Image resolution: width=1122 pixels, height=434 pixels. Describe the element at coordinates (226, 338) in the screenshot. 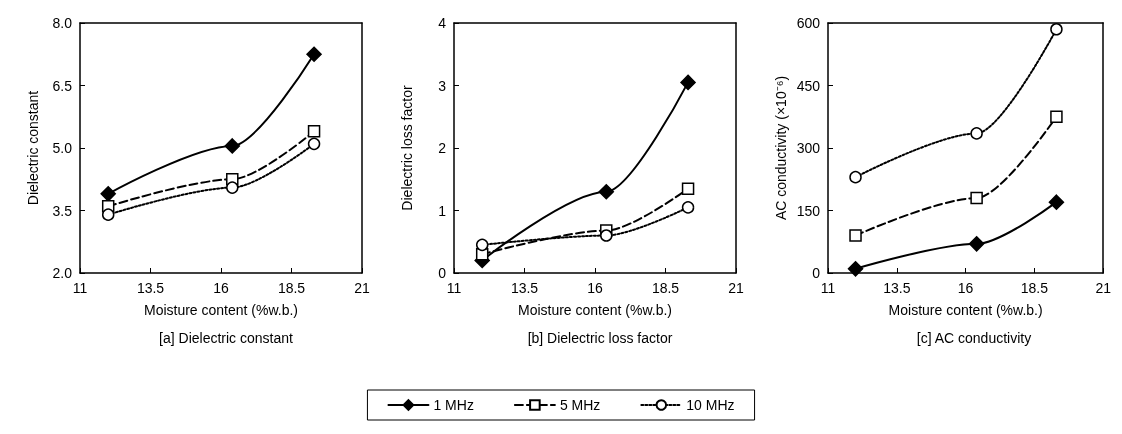

I see `text: [a] Dielectric constant` at that location.